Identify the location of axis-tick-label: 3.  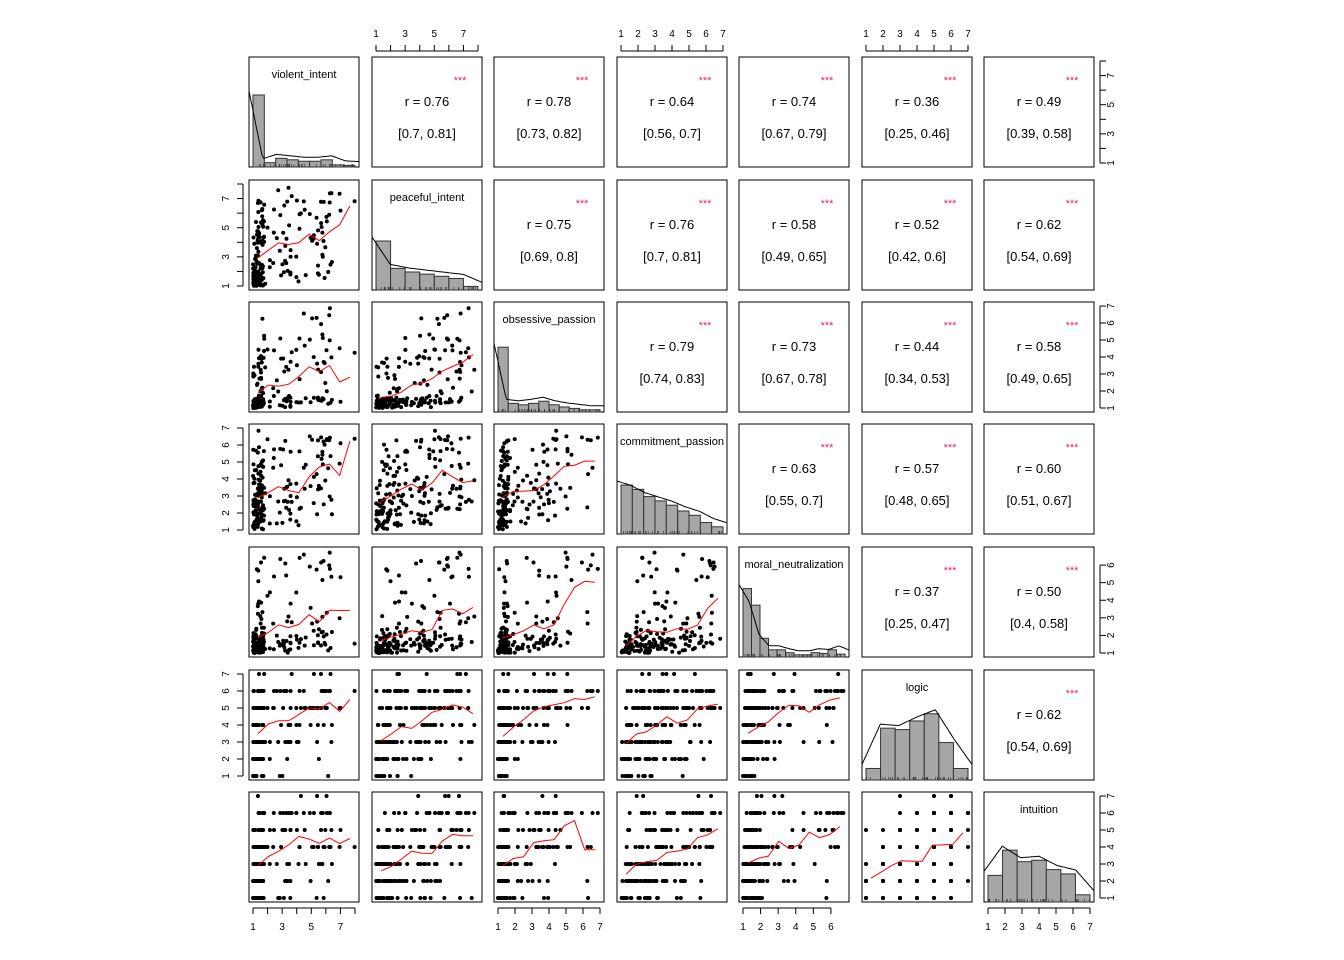
(655, 34).